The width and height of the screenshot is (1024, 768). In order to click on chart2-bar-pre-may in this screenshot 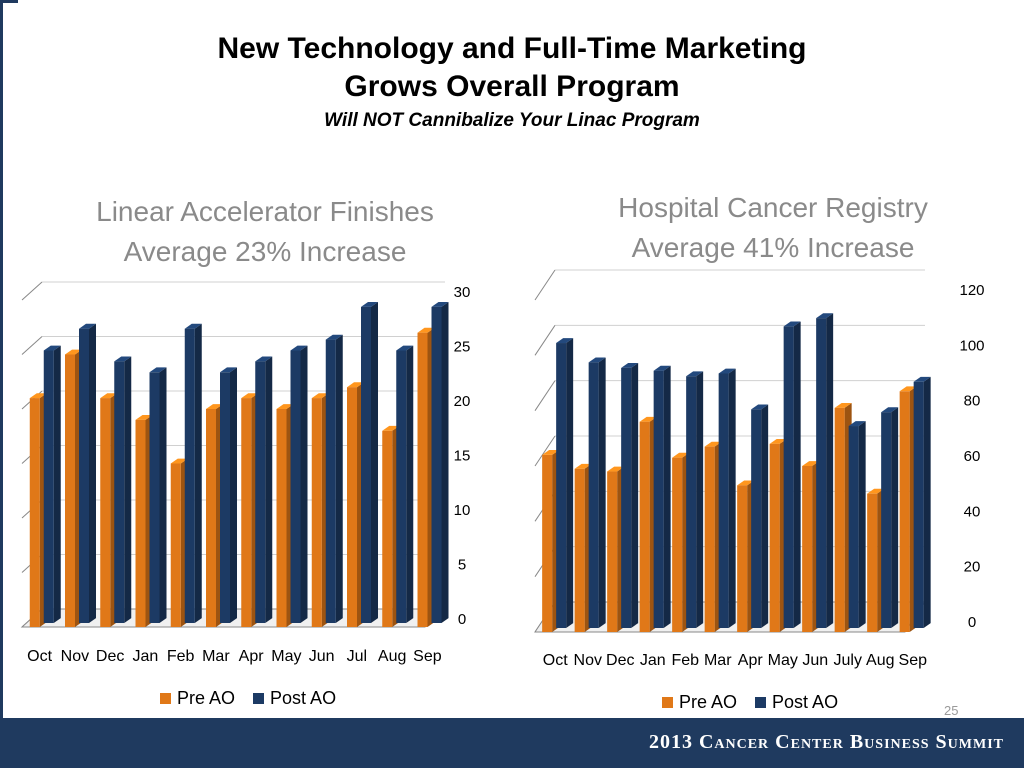, I will do `click(774, 537)`.